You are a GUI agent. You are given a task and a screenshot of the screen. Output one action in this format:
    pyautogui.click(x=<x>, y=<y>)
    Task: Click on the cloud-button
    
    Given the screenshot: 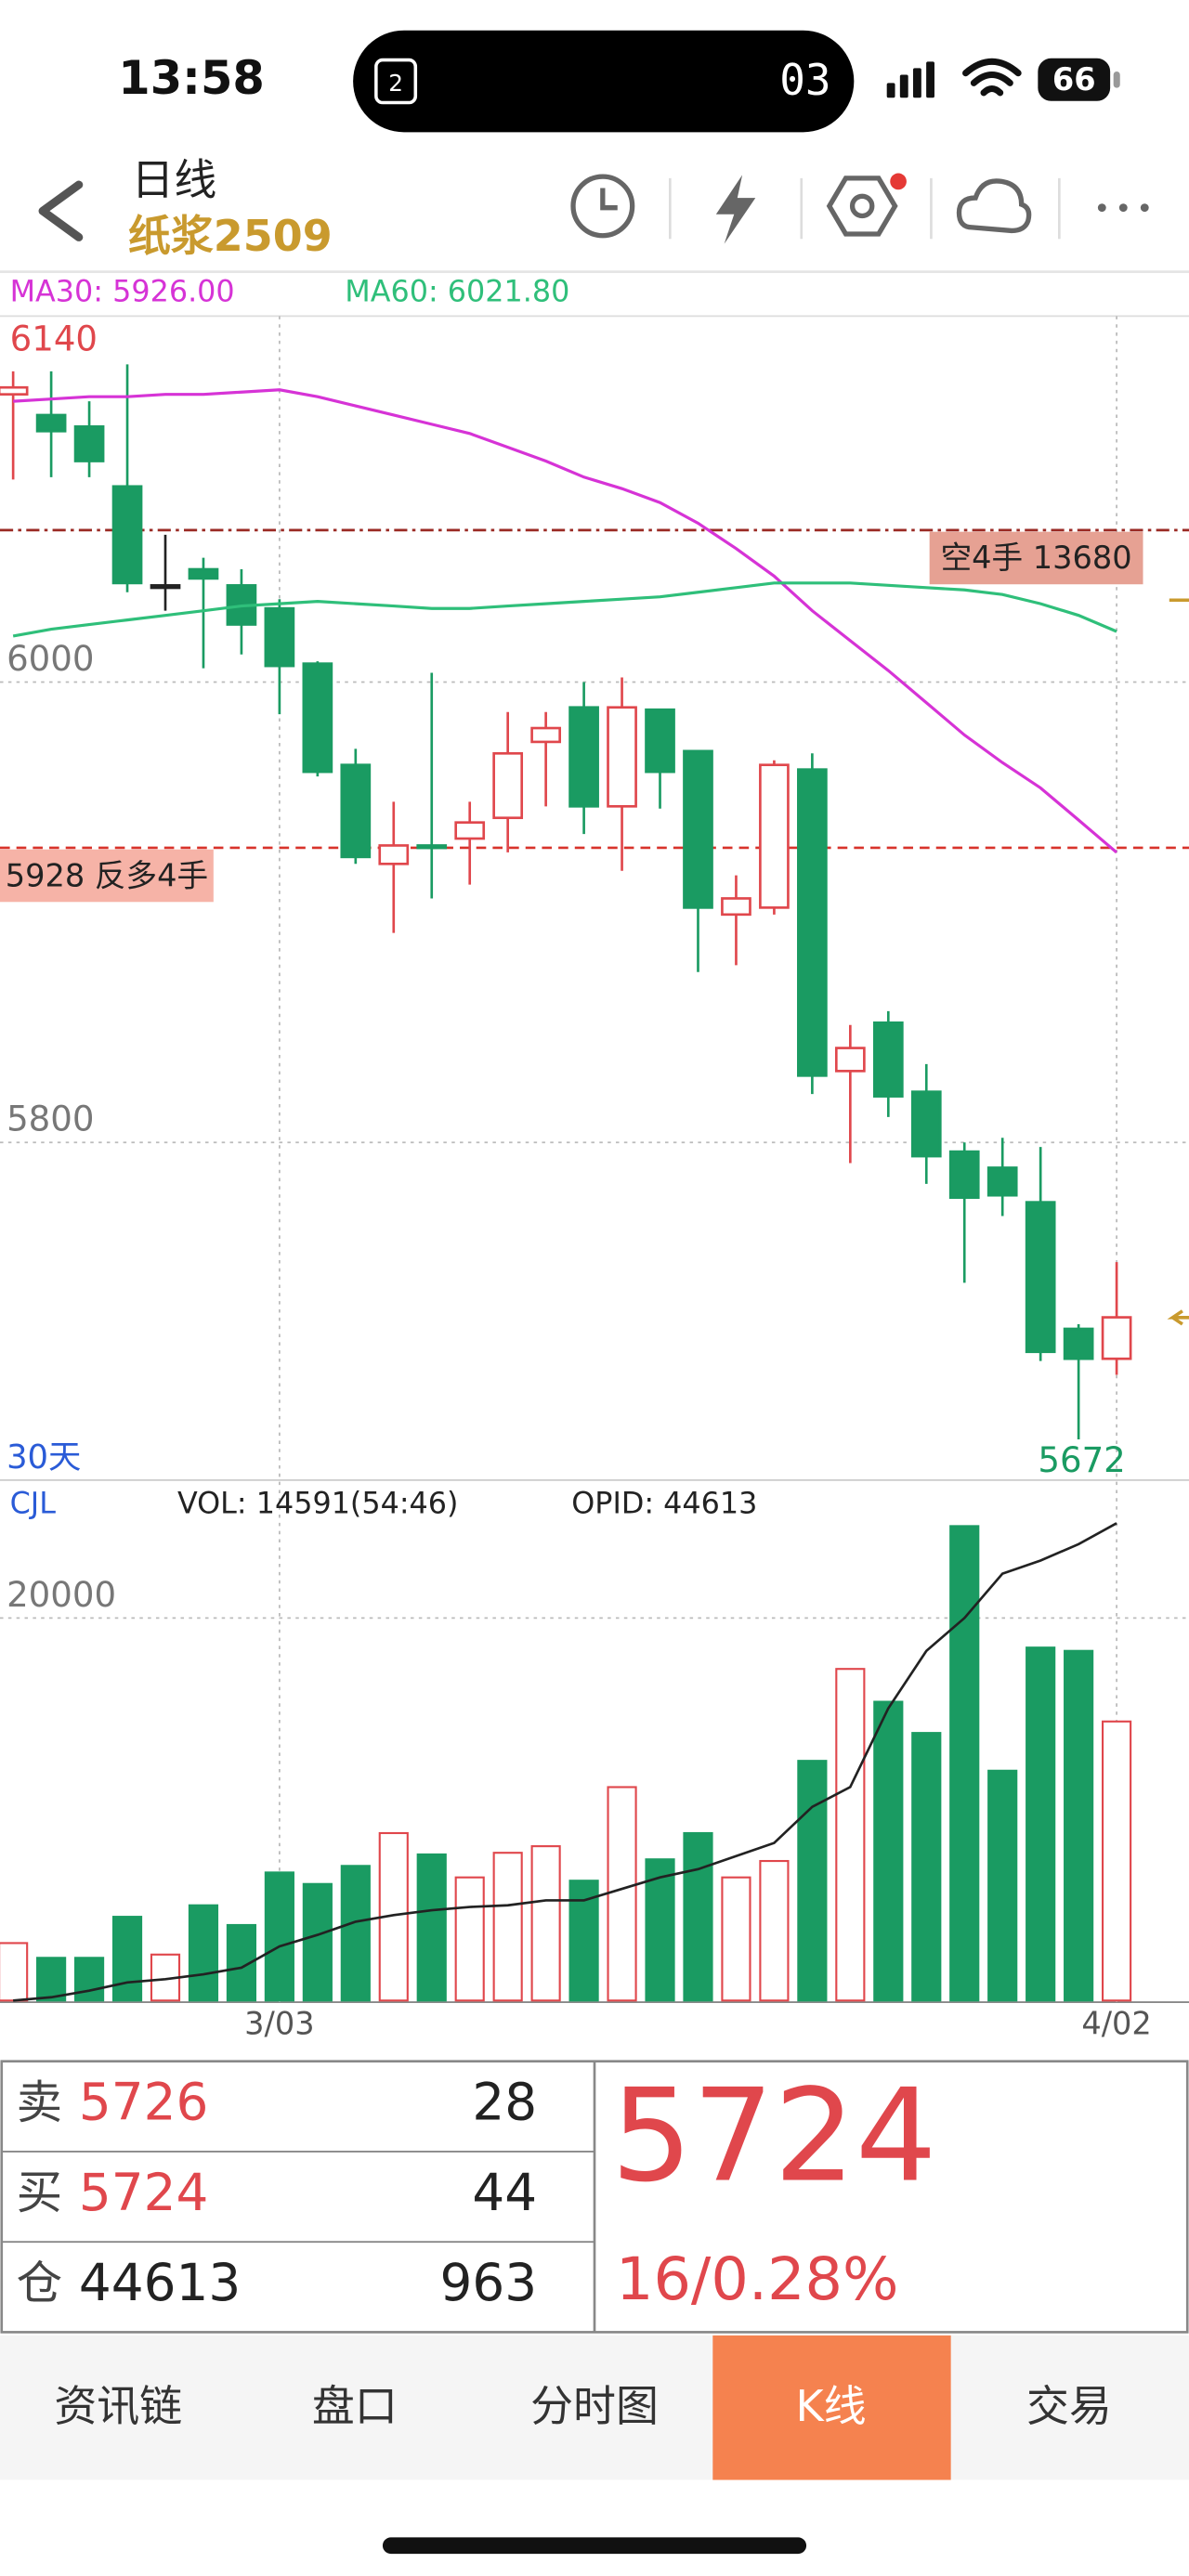 What is the action you would take?
    pyautogui.click(x=994, y=206)
    